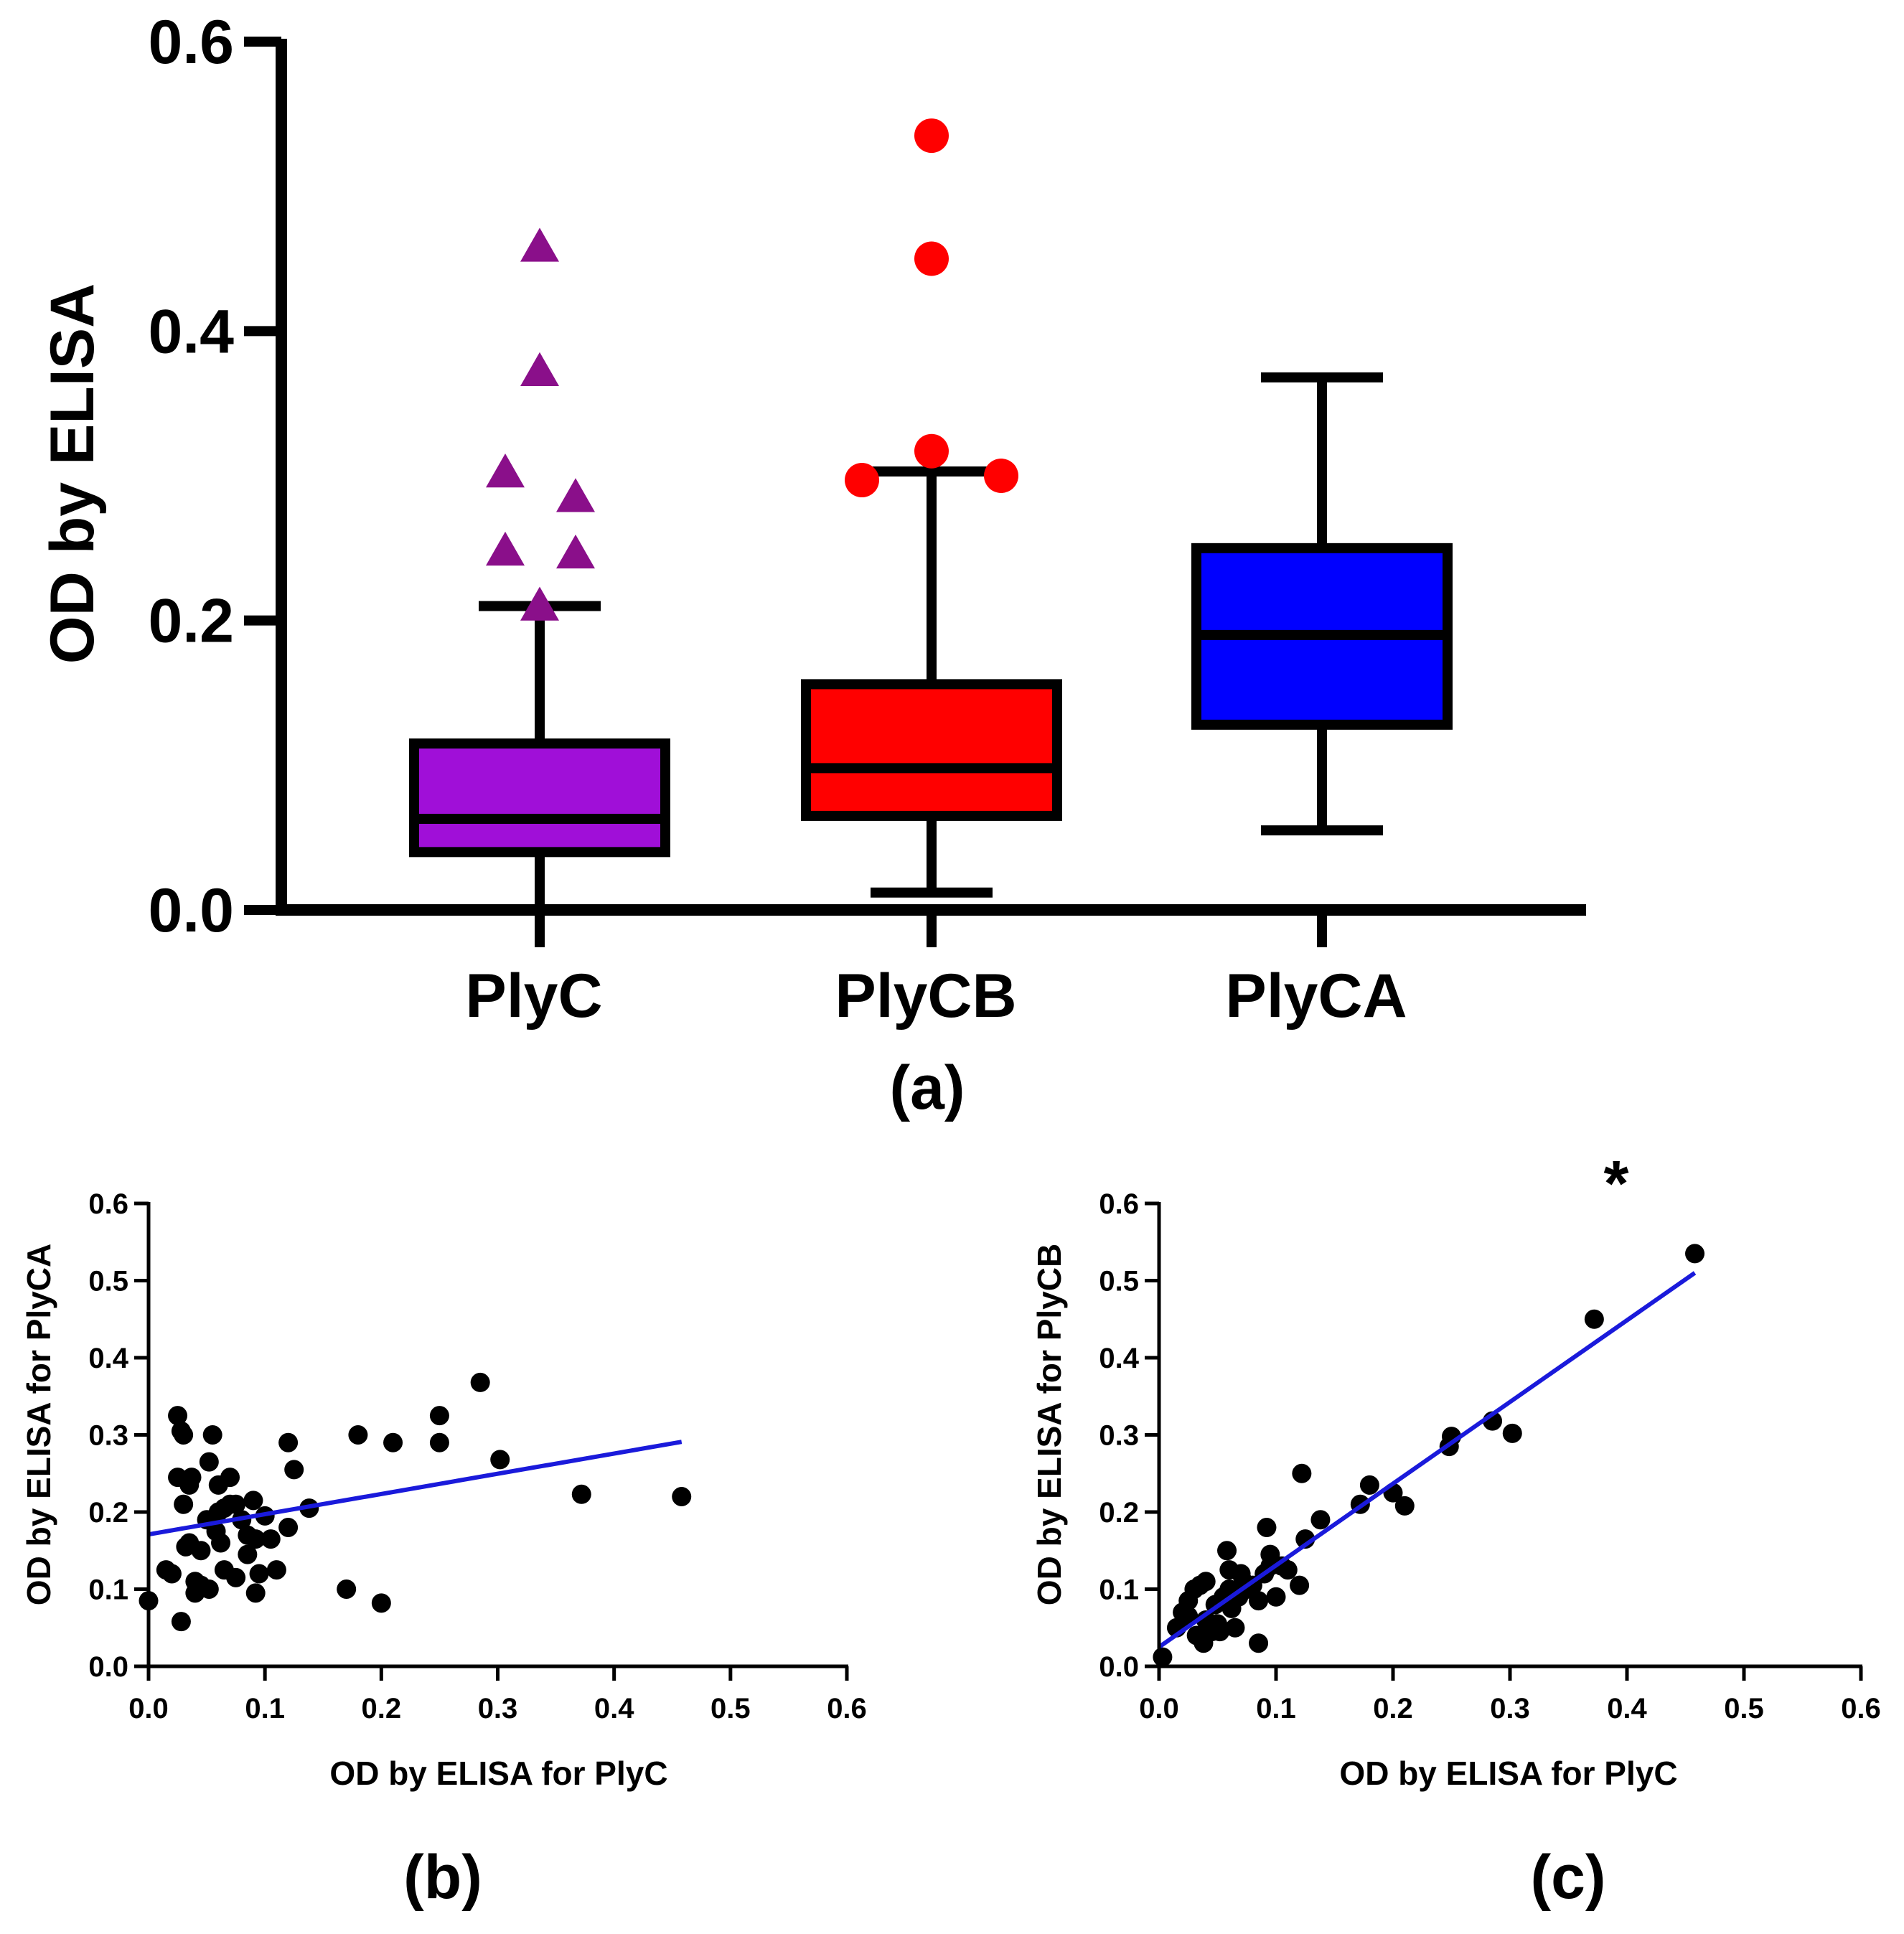  I want to click on x-axis-label-b: OD by ELISA for PlyC, so click(498, 1773).